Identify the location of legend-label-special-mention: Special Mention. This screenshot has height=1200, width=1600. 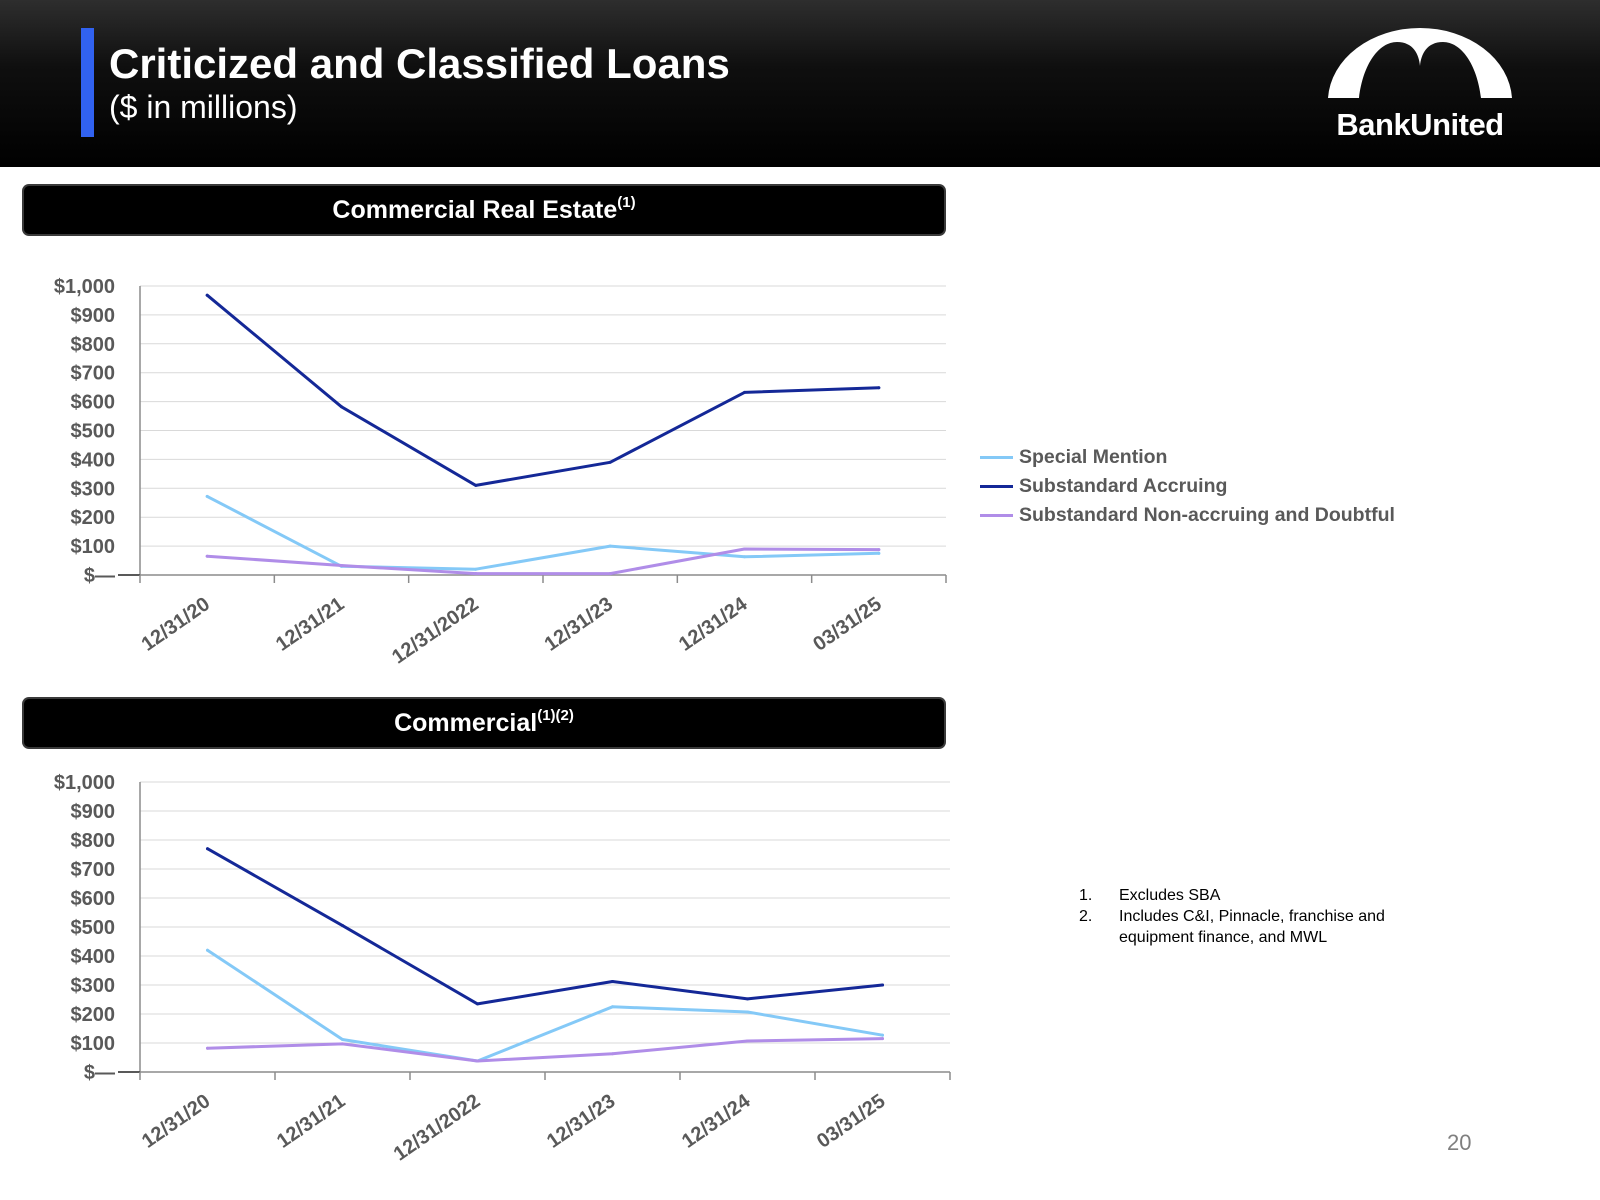
(1093, 457).